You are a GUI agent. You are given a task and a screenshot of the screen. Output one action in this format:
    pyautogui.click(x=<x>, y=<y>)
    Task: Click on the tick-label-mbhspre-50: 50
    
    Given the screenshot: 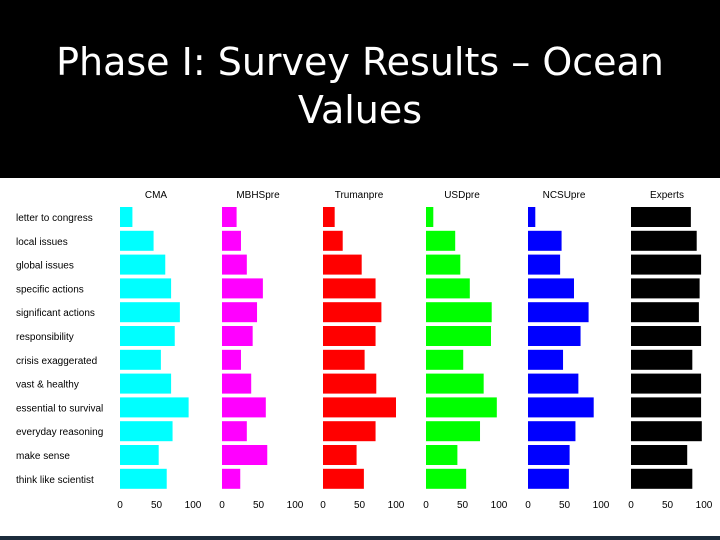 What is the action you would take?
    pyautogui.click(x=259, y=505)
    